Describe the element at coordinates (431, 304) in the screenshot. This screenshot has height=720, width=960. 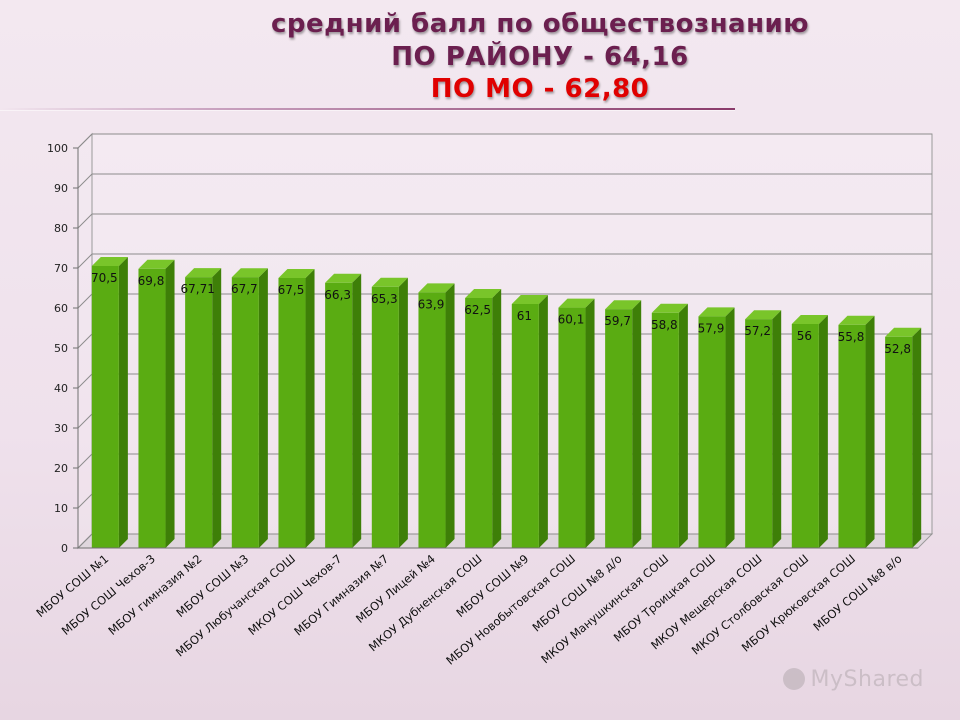
I see `bar-value-label: 63,9` at that location.